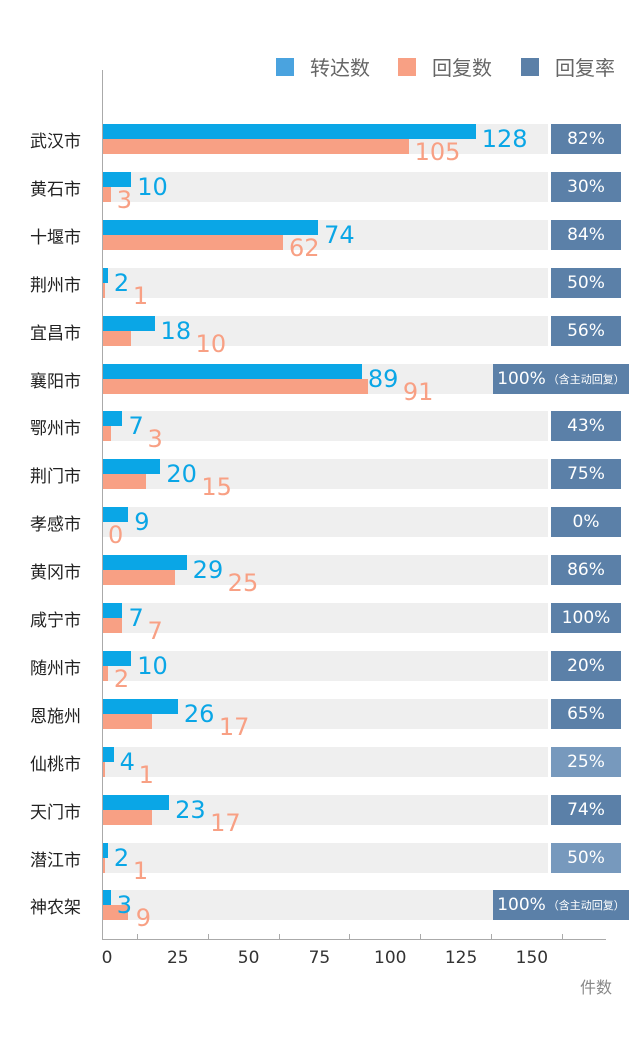  I want to click on rate-badge: 0%, so click(586, 522).